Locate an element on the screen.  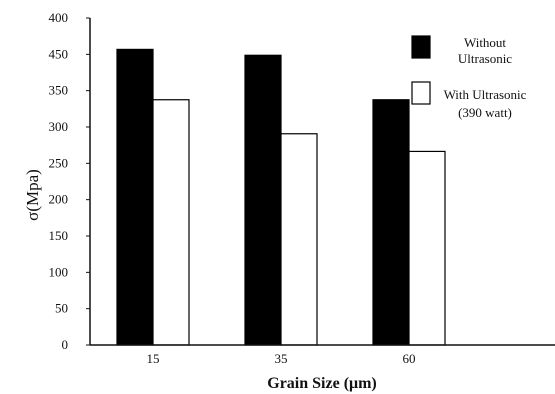
y-tick-label: 0 is located at coordinates (65, 344).